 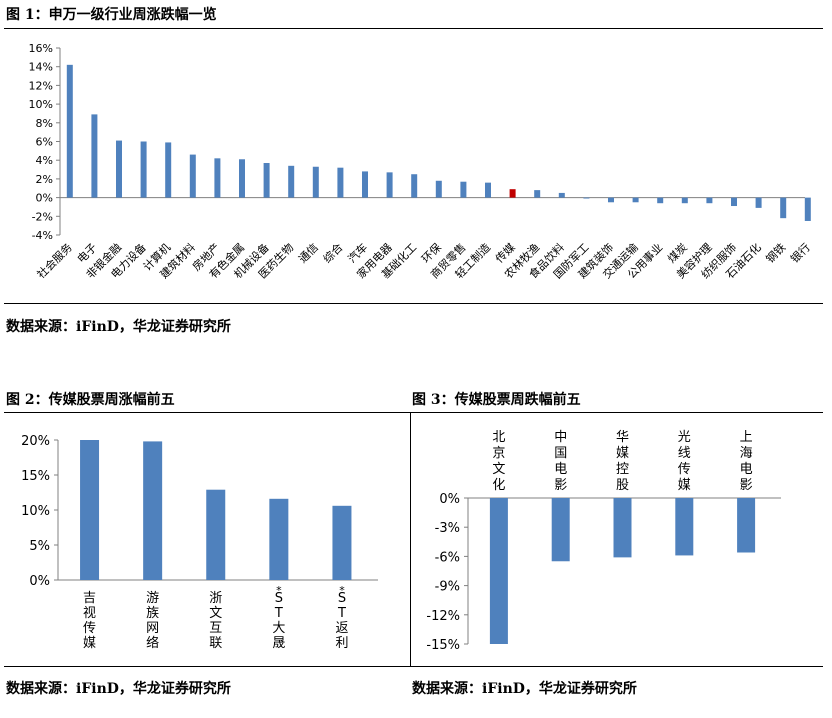 What do you see at coordinates (560, 461) in the screenshot?
I see `x-tick-label: 中国电影` at bounding box center [560, 461].